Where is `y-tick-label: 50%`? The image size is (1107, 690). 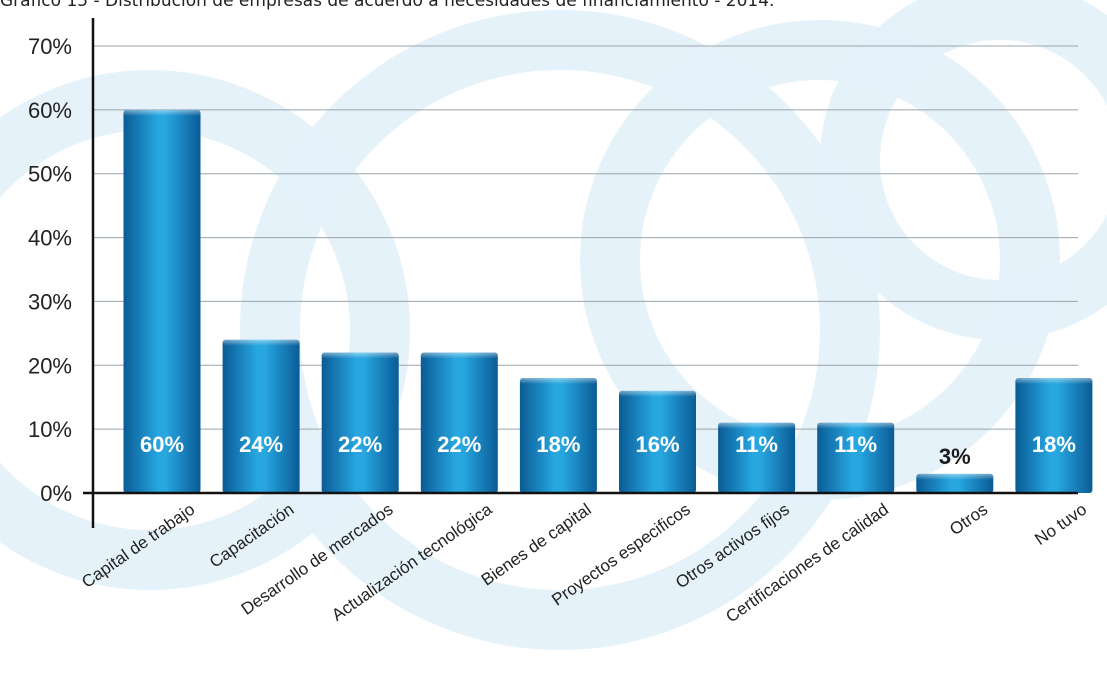
y-tick-label: 50% is located at coordinates (50, 174).